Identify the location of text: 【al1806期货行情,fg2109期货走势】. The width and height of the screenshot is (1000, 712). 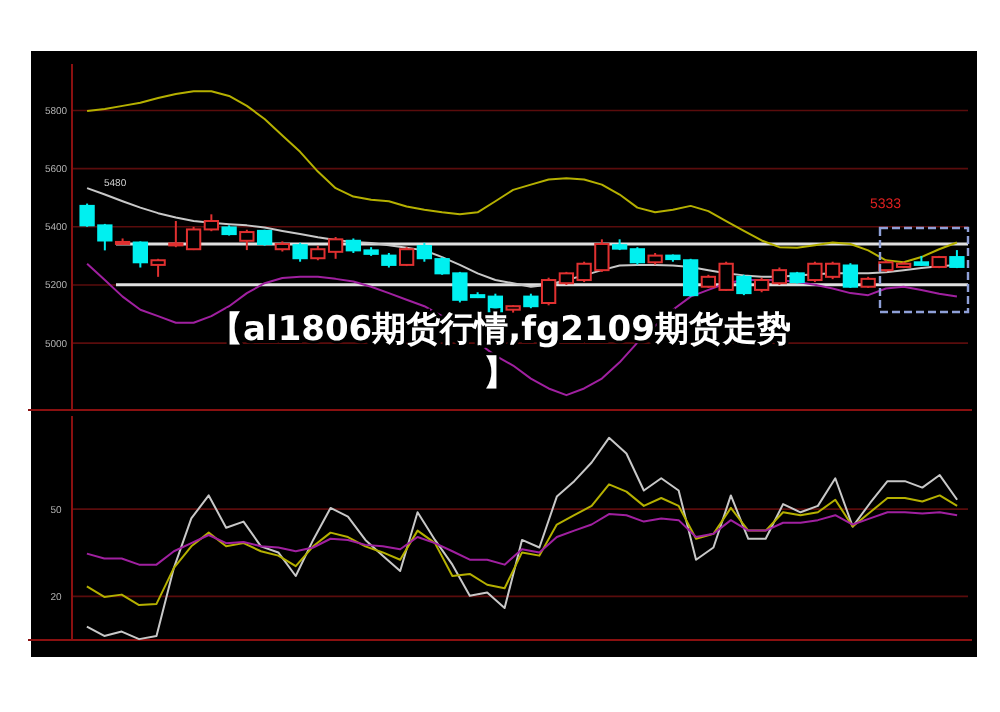
(500, 352).